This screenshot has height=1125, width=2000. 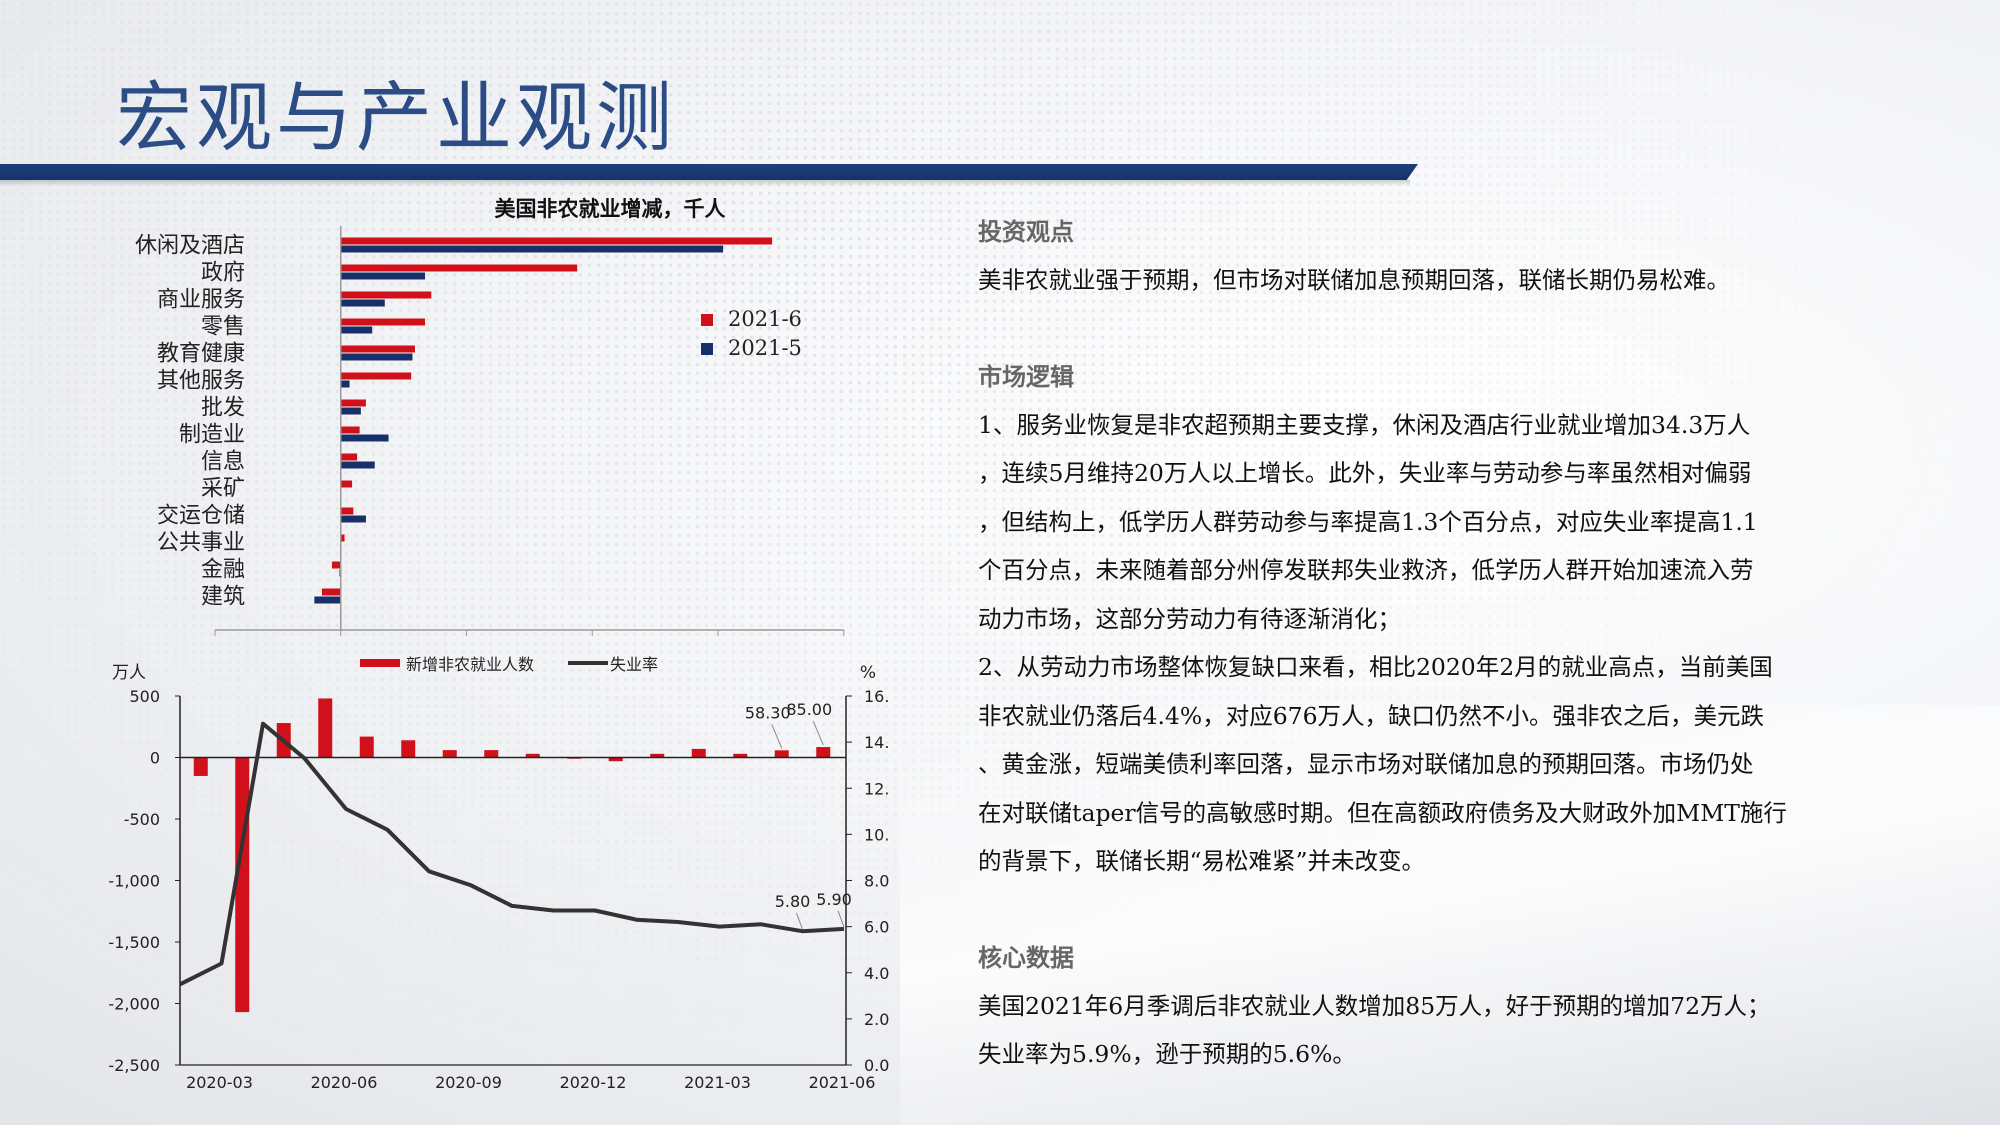 What do you see at coordinates (877, 742) in the screenshot?
I see `right-tick-label: 14.00` at bounding box center [877, 742].